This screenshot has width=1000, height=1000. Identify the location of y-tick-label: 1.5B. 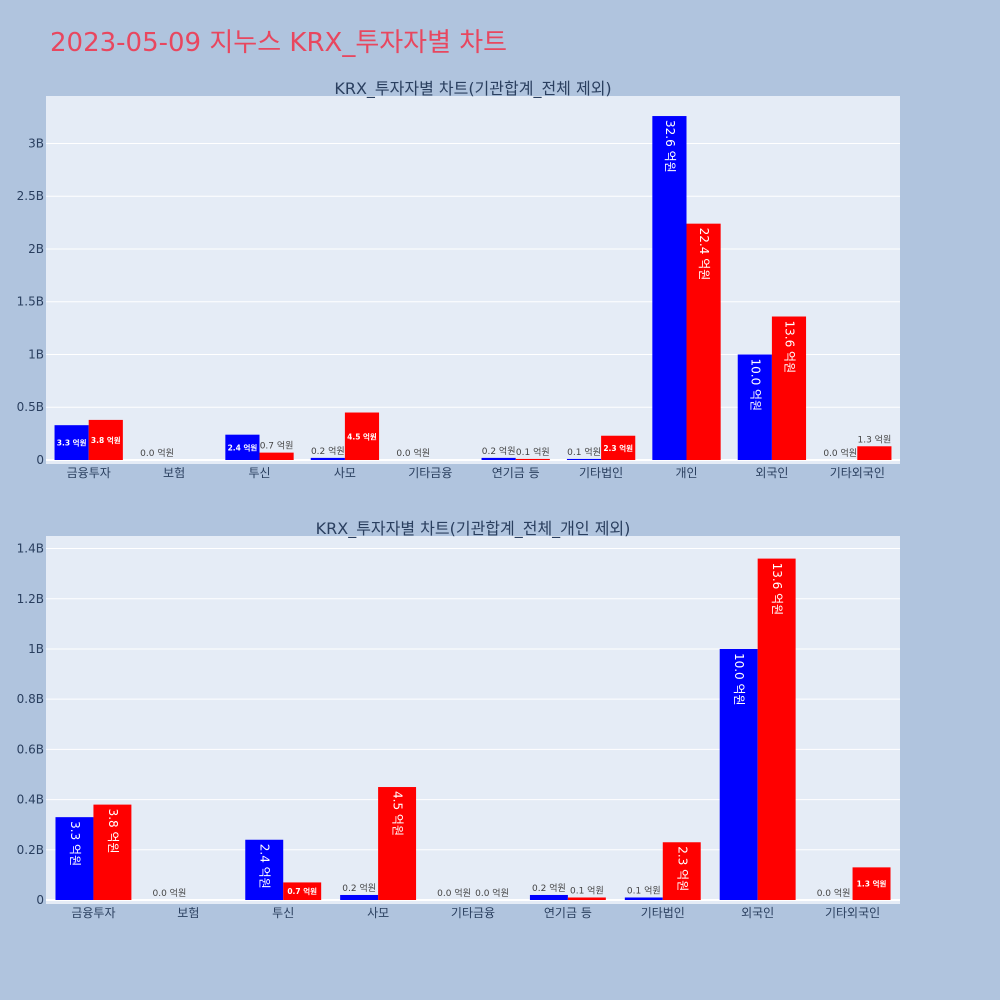
(30, 302).